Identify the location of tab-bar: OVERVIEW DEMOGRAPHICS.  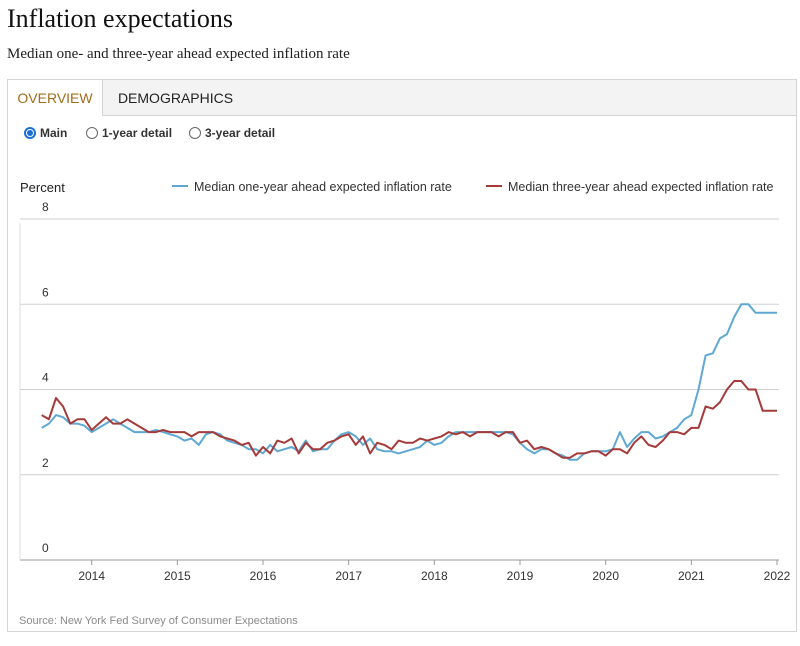
(402, 98).